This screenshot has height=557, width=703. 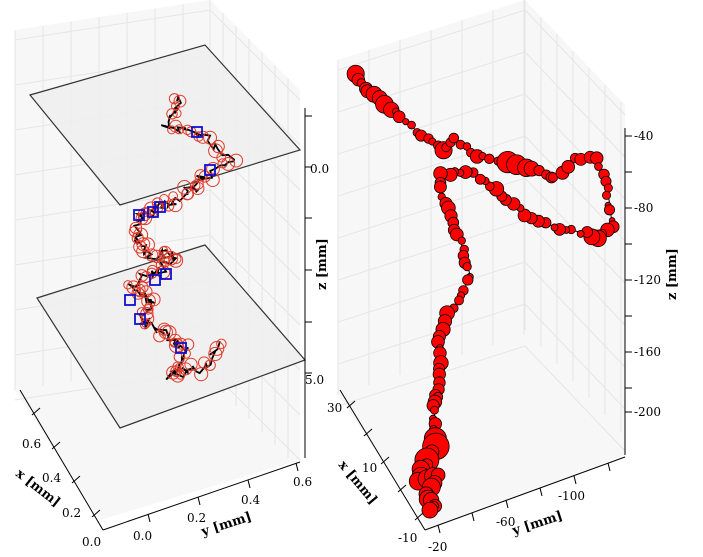 I want to click on right-z-tick: -120, so click(x=647, y=280).